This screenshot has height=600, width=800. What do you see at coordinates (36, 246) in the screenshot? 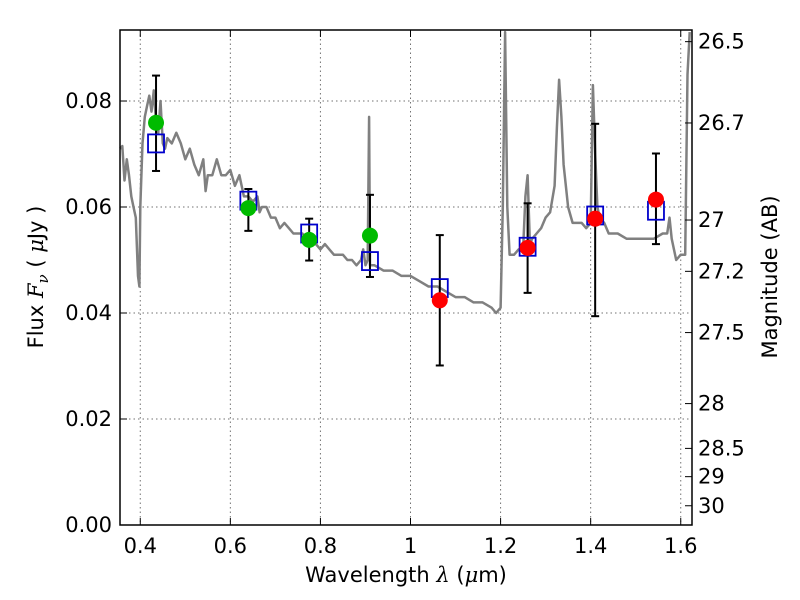
I see `y-axis-label-mu: μ` at bounding box center [36, 246].